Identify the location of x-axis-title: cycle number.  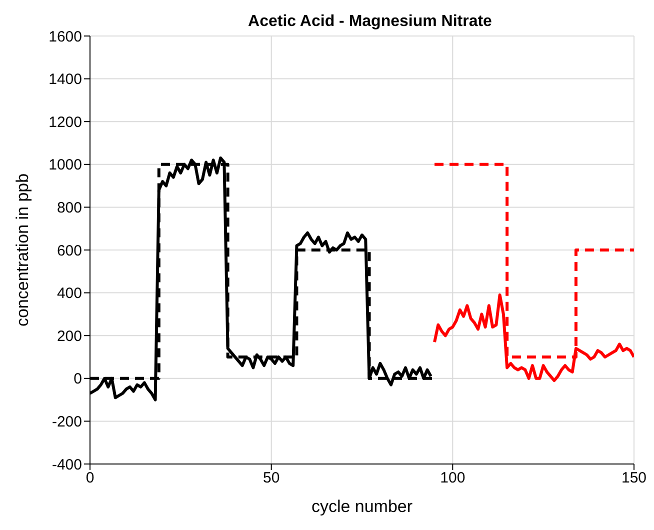
(362, 506).